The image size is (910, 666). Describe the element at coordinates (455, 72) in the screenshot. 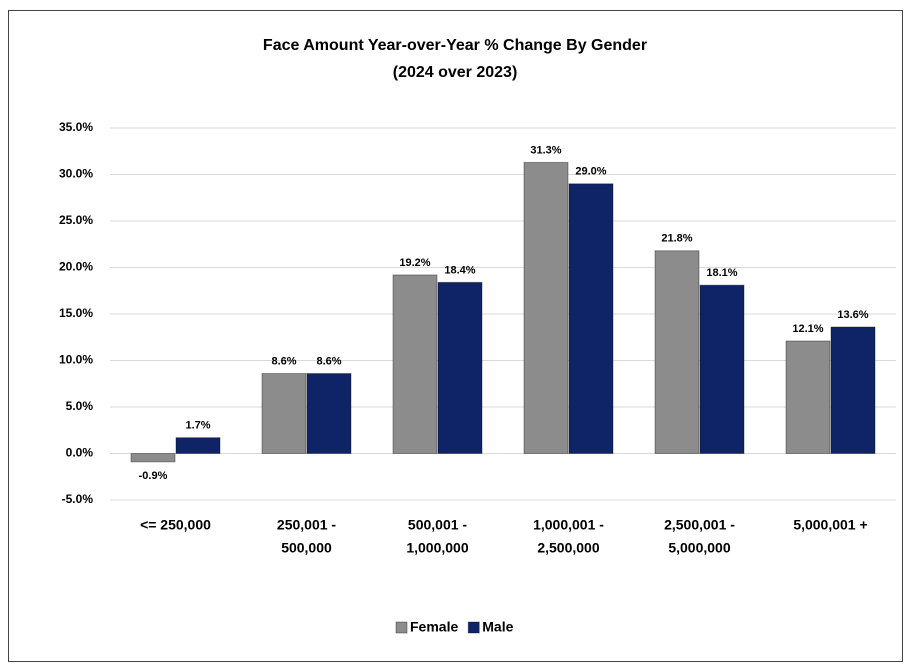

I see `chart-subtitle: (2024 over 2023)` at that location.